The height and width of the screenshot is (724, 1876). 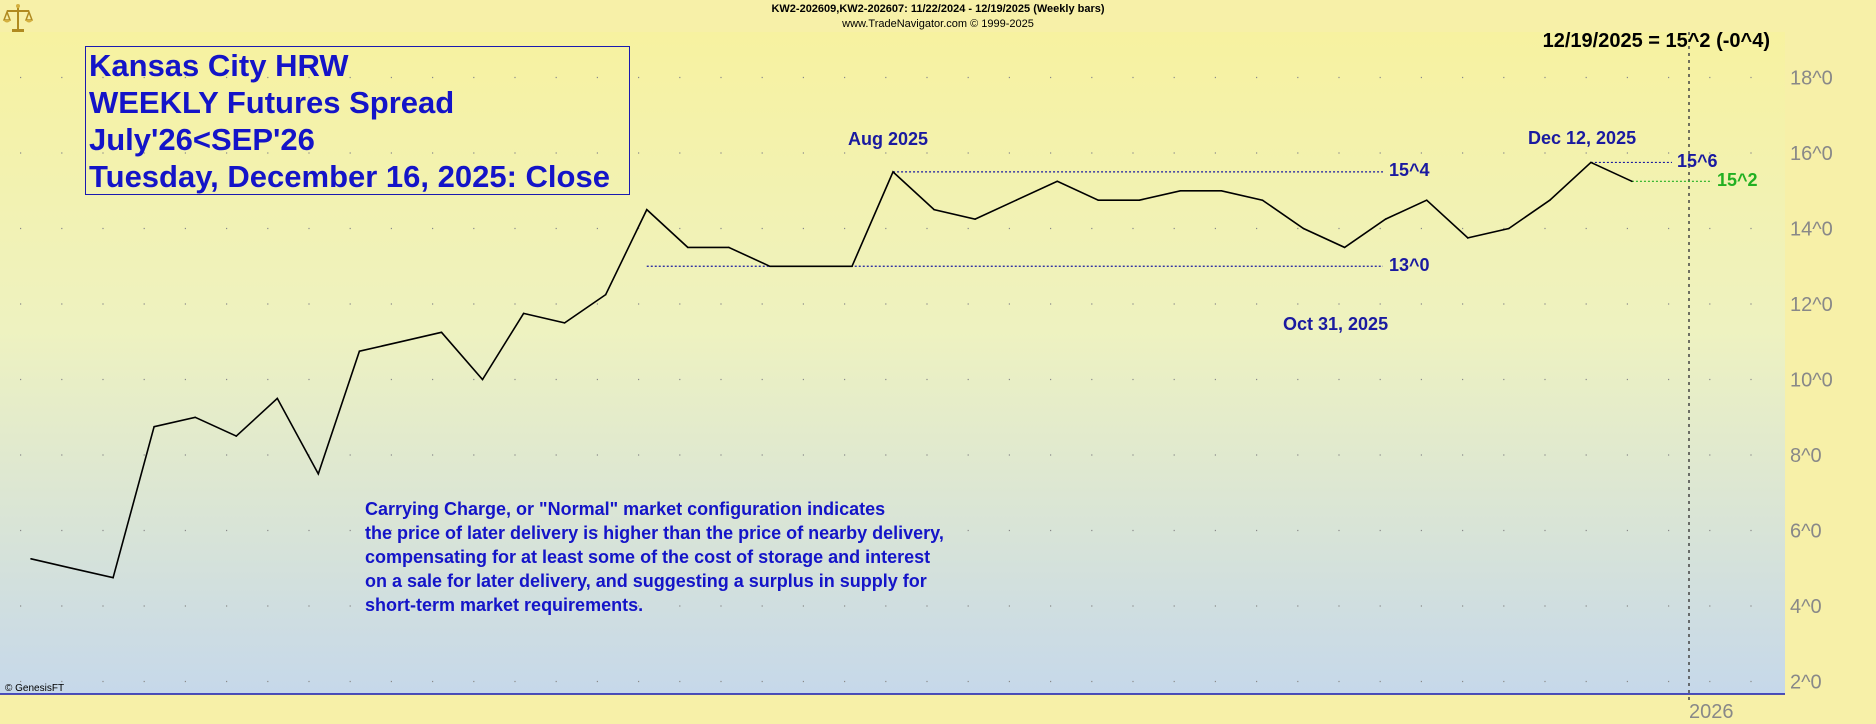 I want to click on y-tick-label: 10^0, so click(x=1811, y=381).